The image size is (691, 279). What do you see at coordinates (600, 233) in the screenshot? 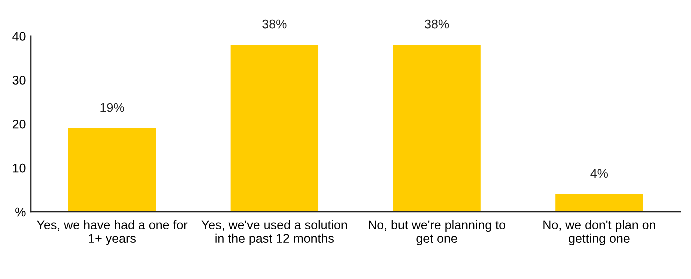
I see `x-tick-label: No, we don't plan on getting one` at bounding box center [600, 233].